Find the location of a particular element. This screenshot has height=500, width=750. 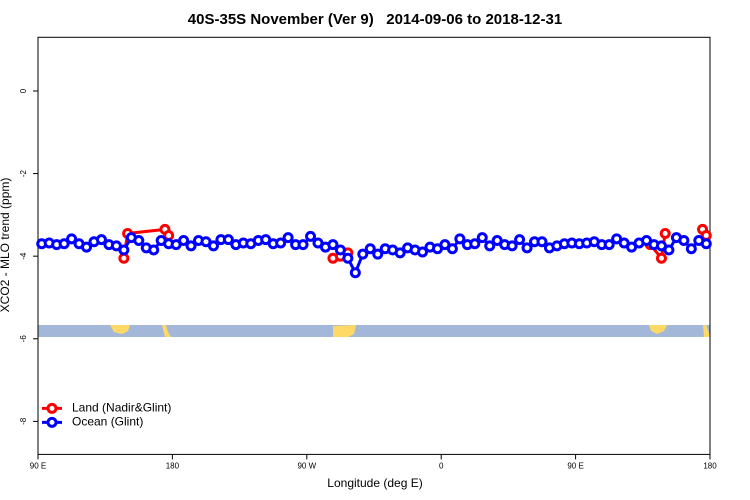

legend-label: Ocean (Glint) is located at coordinates (107, 422).